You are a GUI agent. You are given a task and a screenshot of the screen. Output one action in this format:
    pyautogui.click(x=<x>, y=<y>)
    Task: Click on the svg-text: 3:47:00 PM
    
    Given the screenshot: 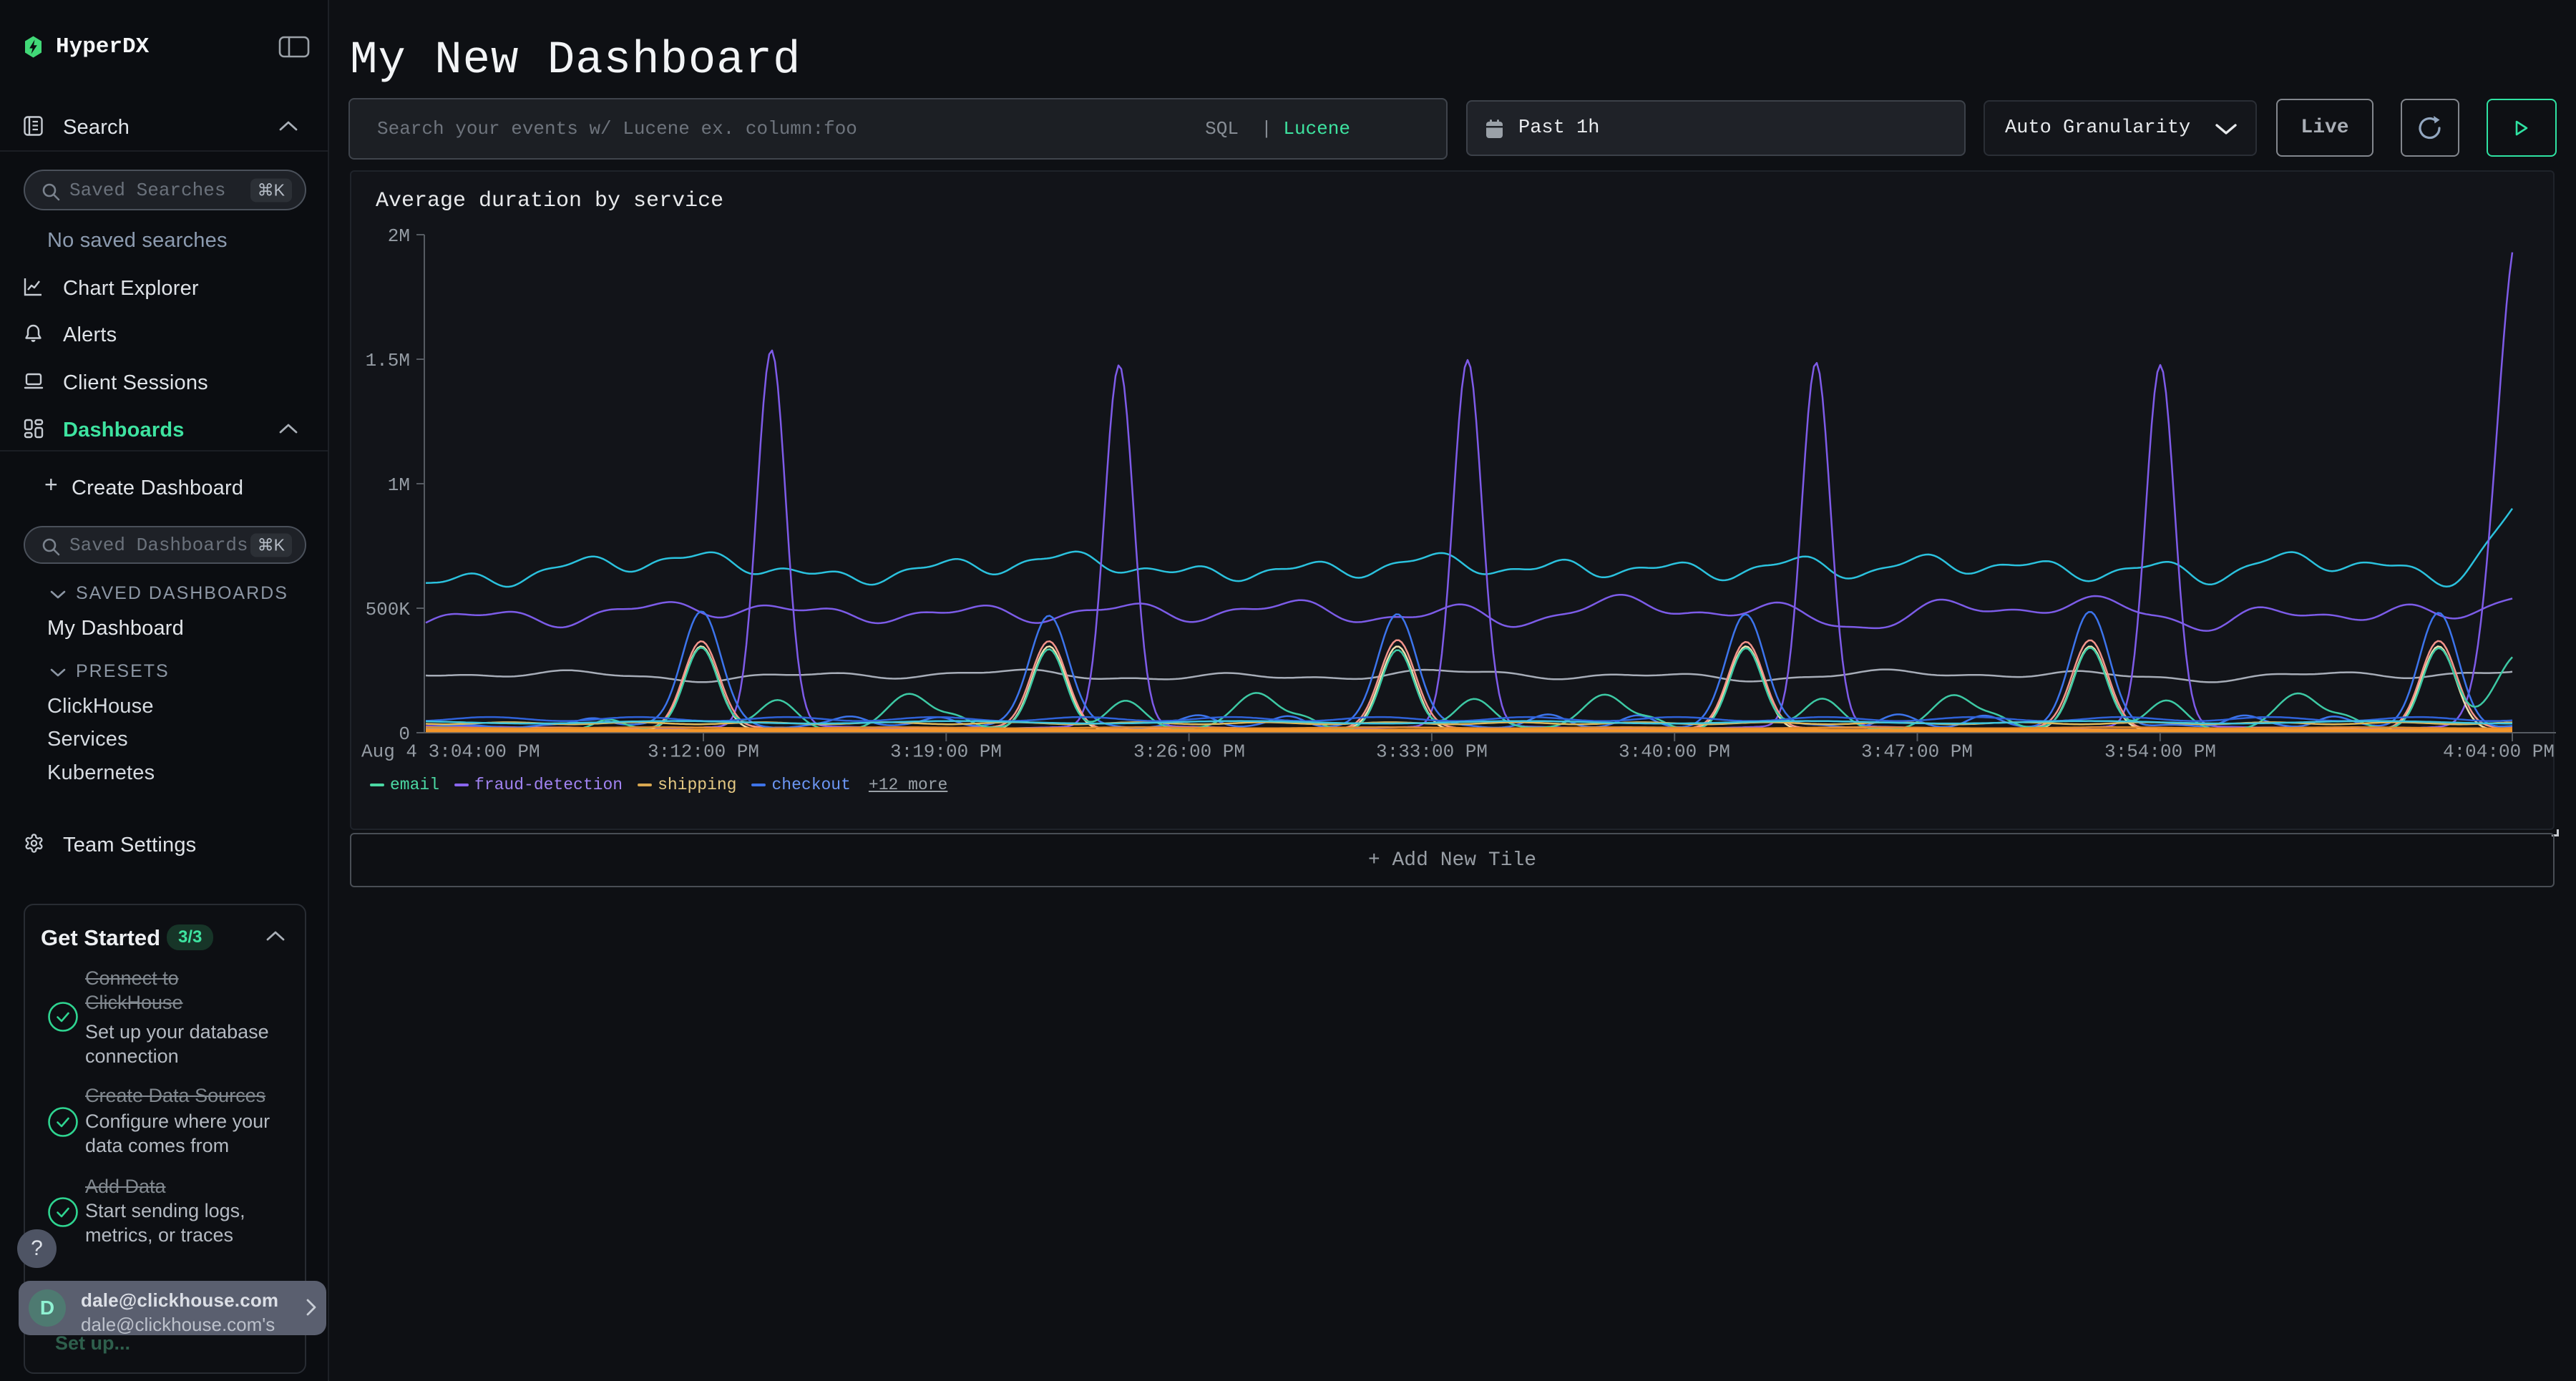 What is the action you would take?
    pyautogui.click(x=1917, y=752)
    